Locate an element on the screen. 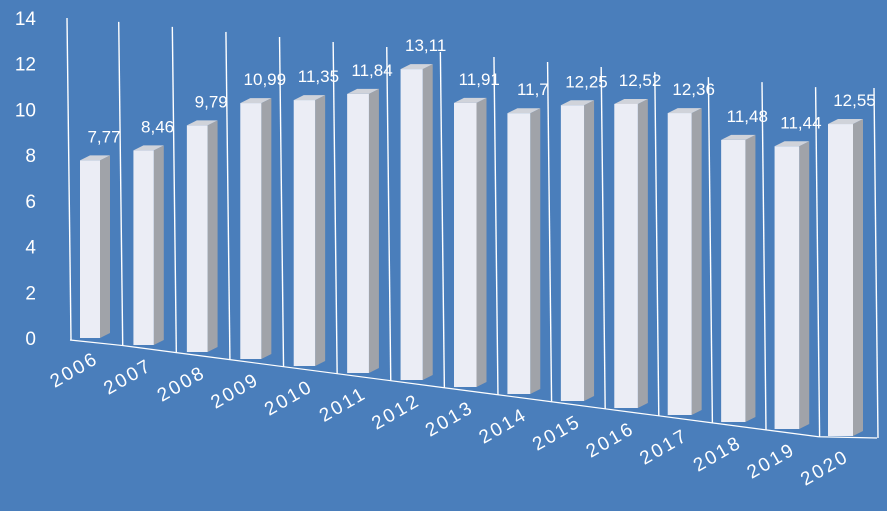  data-label: 11,44 is located at coordinates (800, 122).